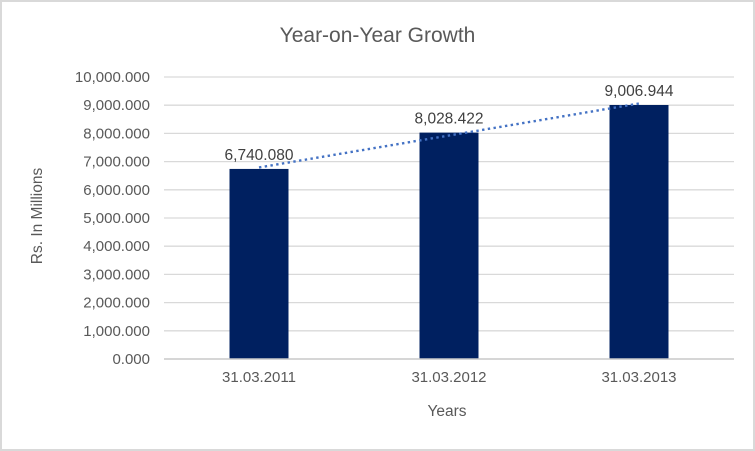 This screenshot has width=755, height=451. Describe the element at coordinates (116, 303) in the screenshot. I see `y-tick-label: 2,000.000` at that location.